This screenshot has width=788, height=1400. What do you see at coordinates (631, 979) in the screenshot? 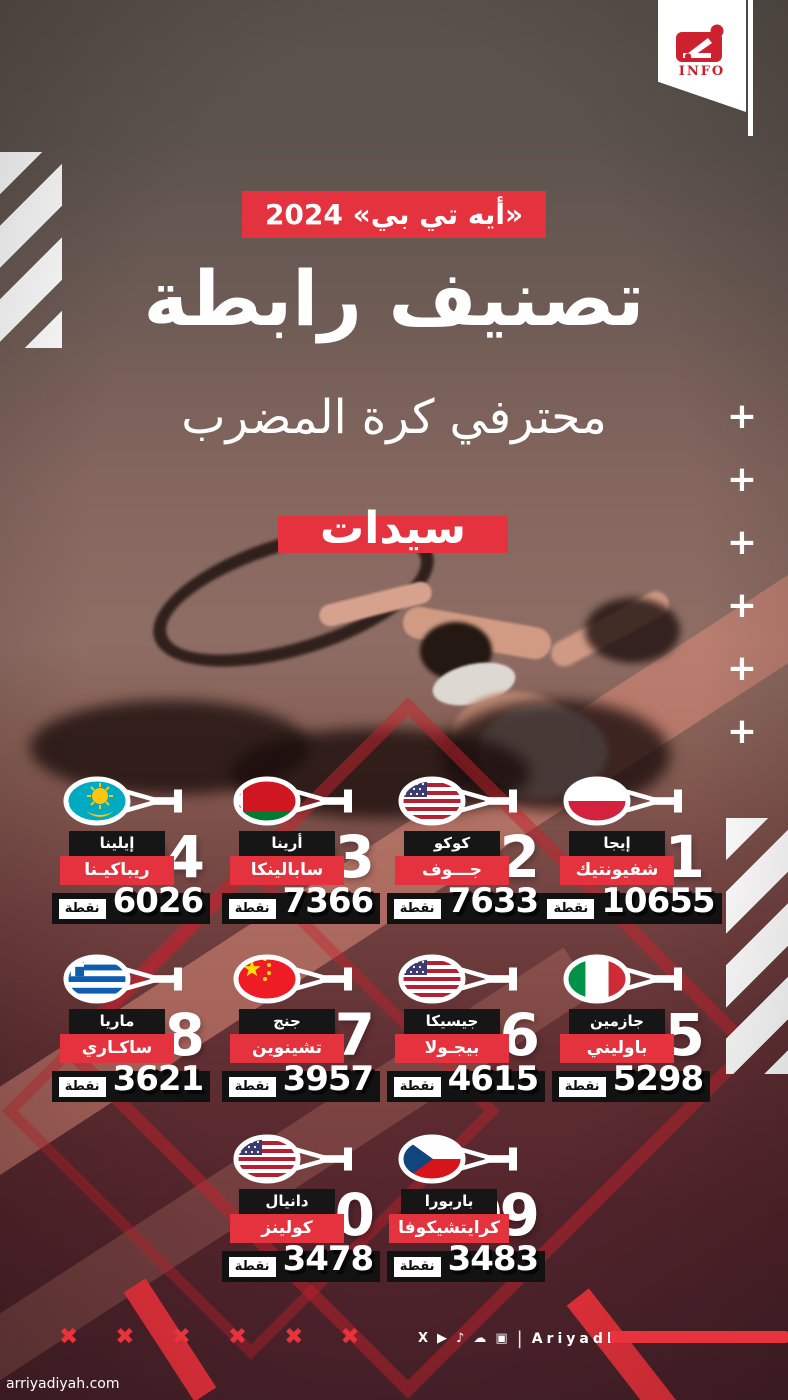
I see `flag-racket-italy-icon` at bounding box center [631, 979].